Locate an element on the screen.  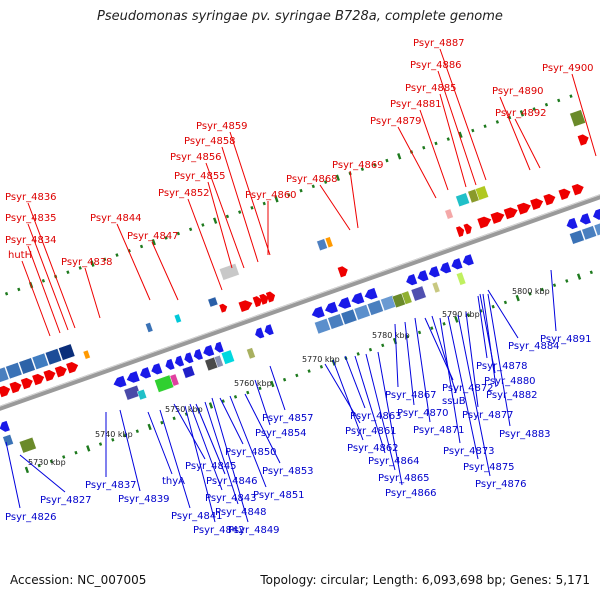
forward-operon-block is located at coordinates (67, 352).